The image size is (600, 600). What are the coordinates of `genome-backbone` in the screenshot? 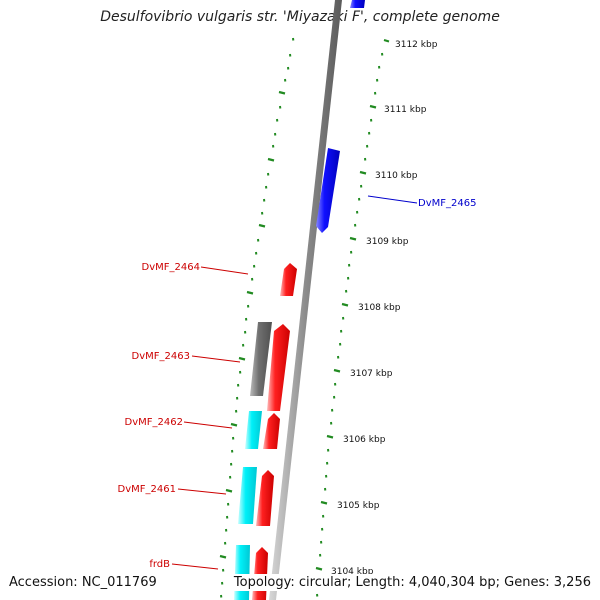 It's located at (305, 300).